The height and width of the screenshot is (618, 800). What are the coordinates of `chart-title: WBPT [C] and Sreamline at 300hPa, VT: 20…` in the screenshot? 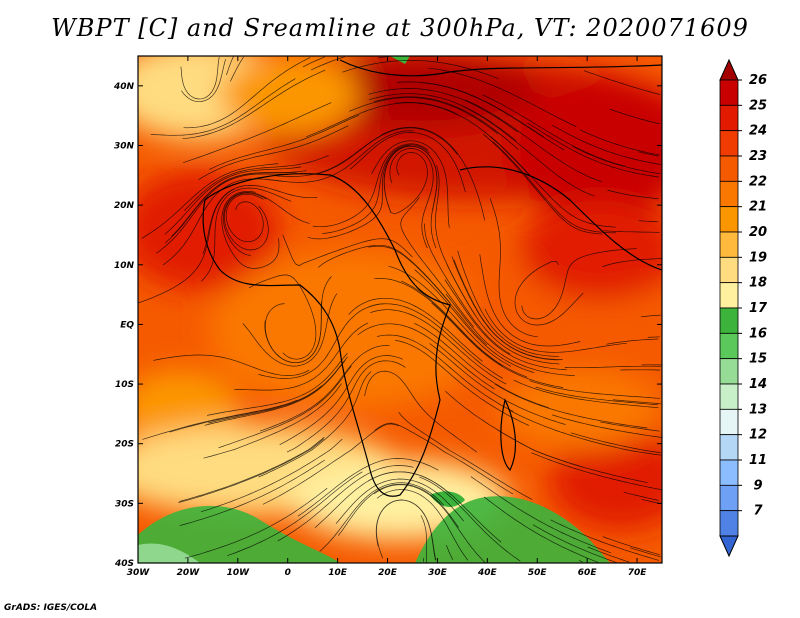 It's located at (400, 28).